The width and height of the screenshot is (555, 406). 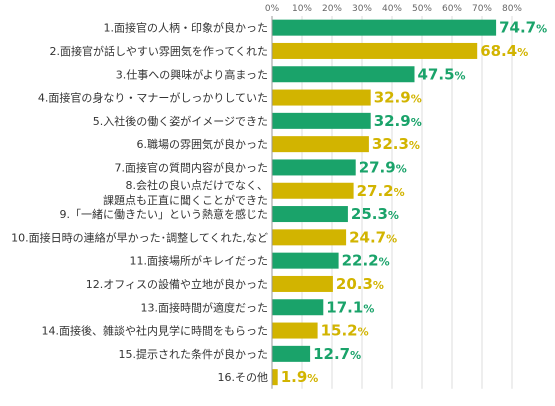 What do you see at coordinates (192, 167) in the screenshot?
I see `category-label: 7.面接官の質問内容が良かった` at bounding box center [192, 167].